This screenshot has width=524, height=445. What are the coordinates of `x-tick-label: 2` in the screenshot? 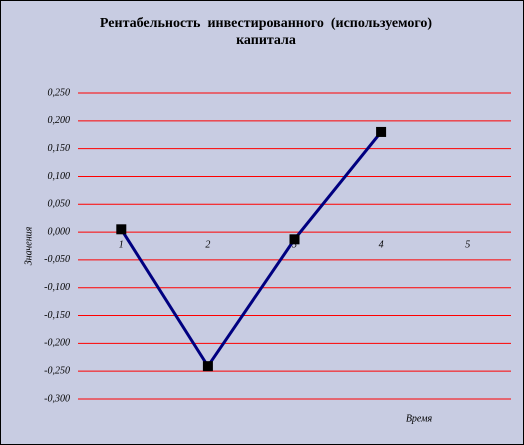 It's located at (207, 244).